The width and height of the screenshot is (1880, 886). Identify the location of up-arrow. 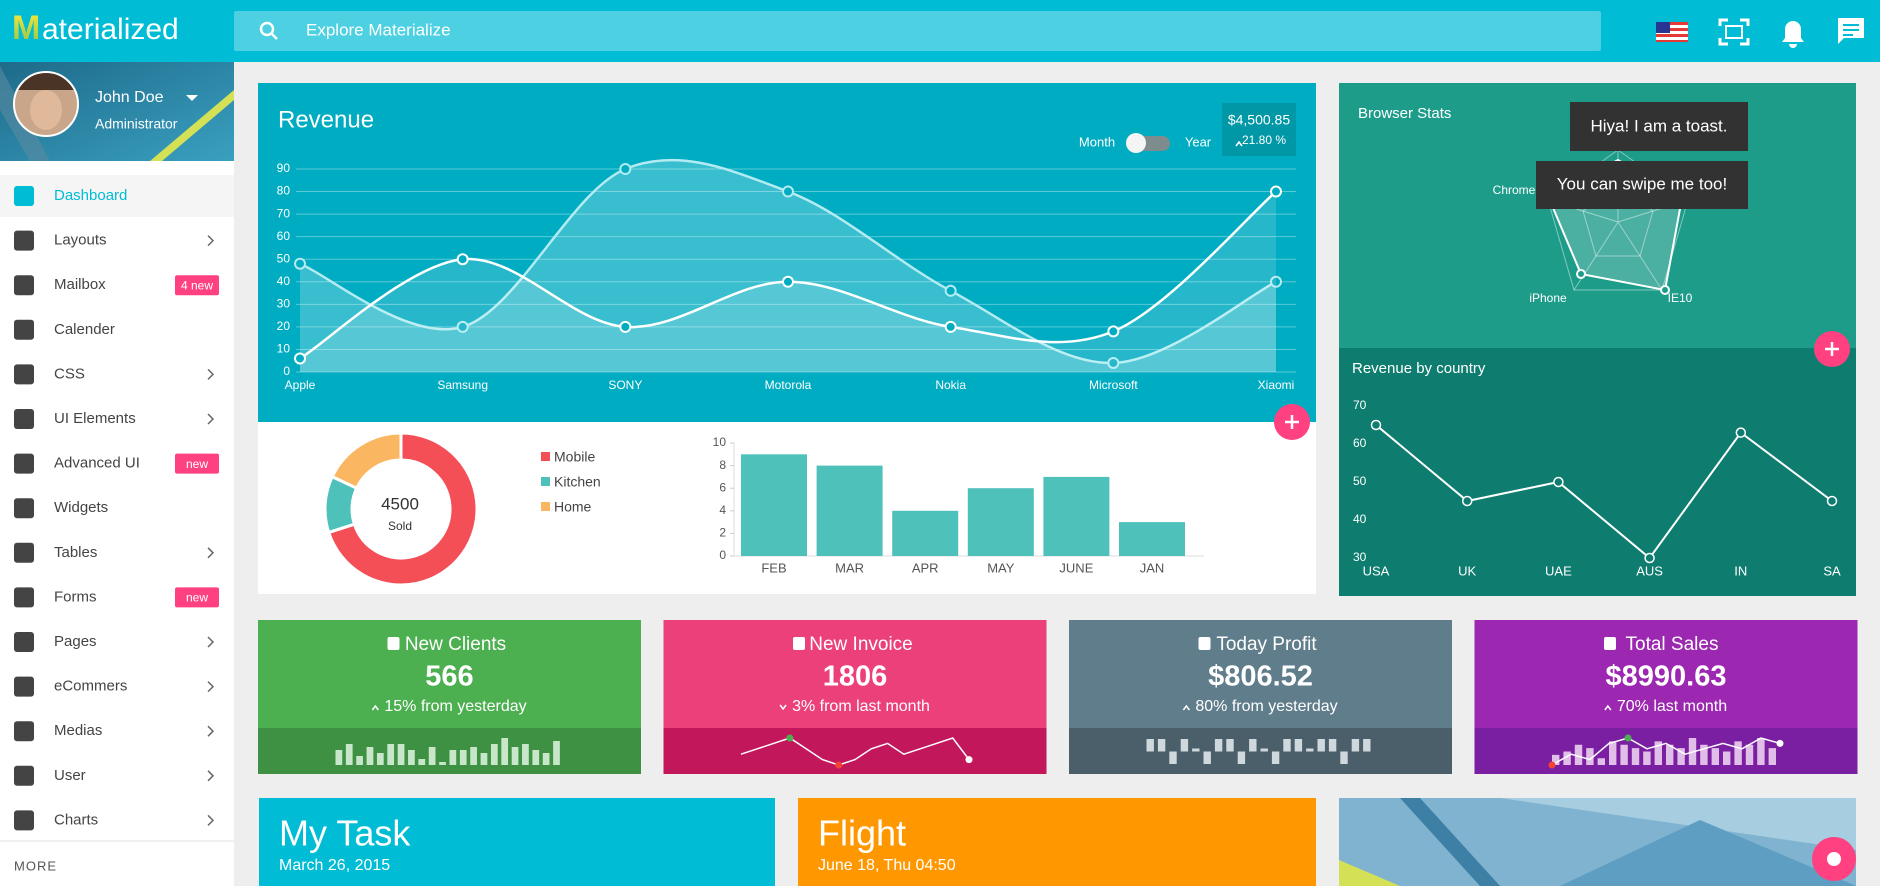
(1239, 143).